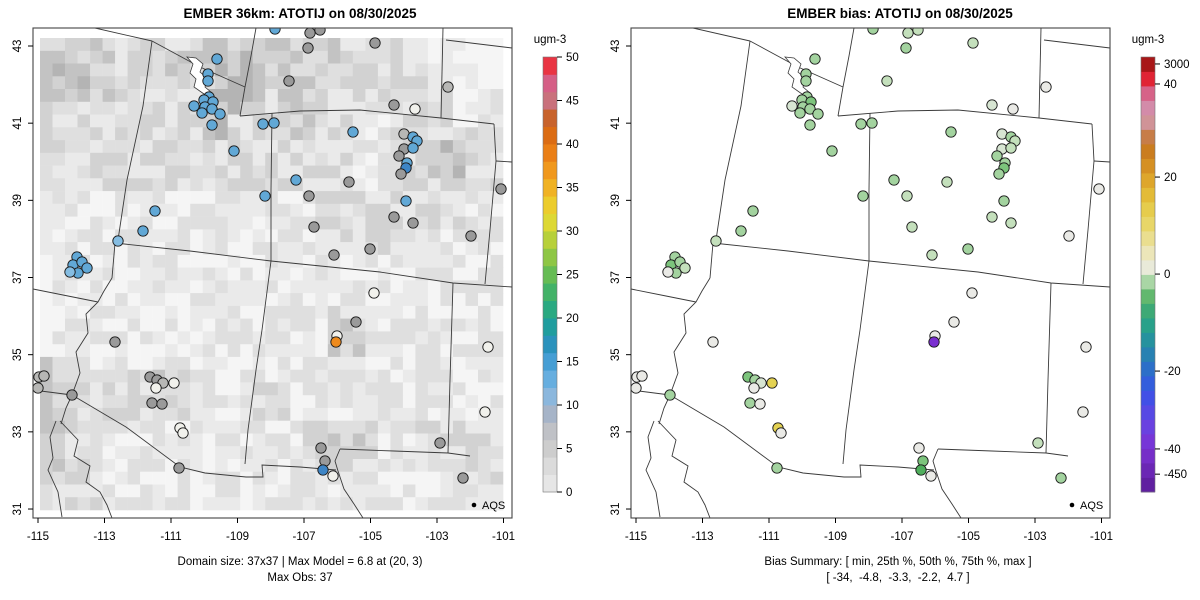 This screenshot has height=600, width=1200. I want to click on x-axis-tick-label: -101, so click(1101, 537).